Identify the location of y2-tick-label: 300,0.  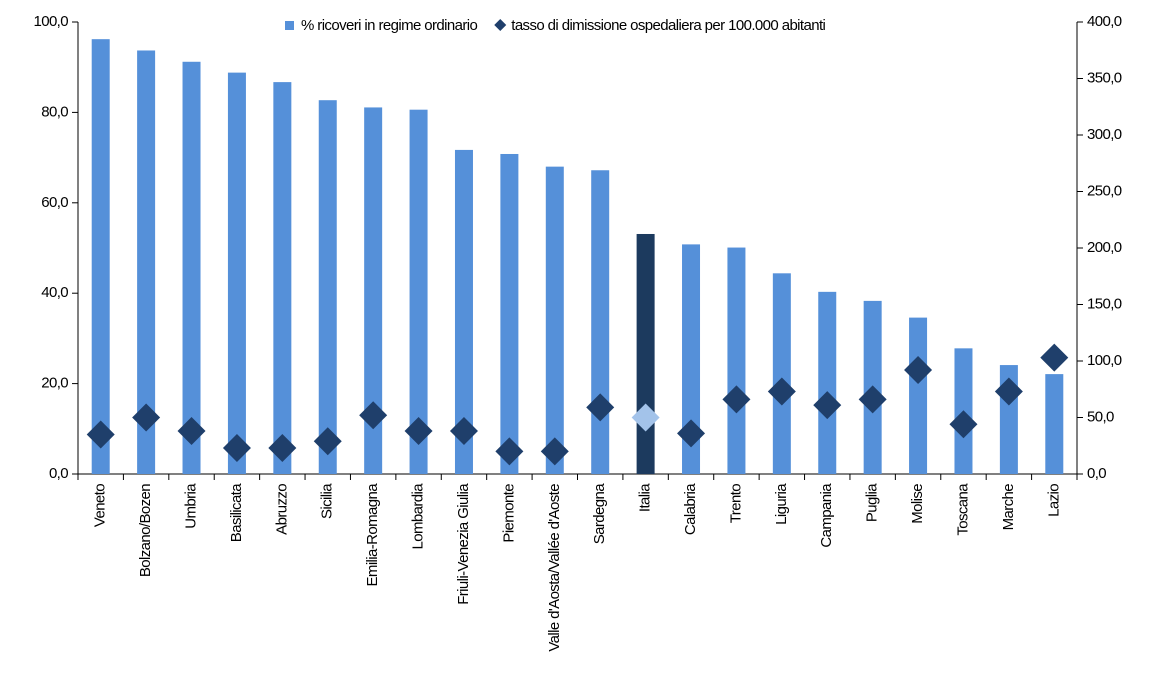
(1104, 134).